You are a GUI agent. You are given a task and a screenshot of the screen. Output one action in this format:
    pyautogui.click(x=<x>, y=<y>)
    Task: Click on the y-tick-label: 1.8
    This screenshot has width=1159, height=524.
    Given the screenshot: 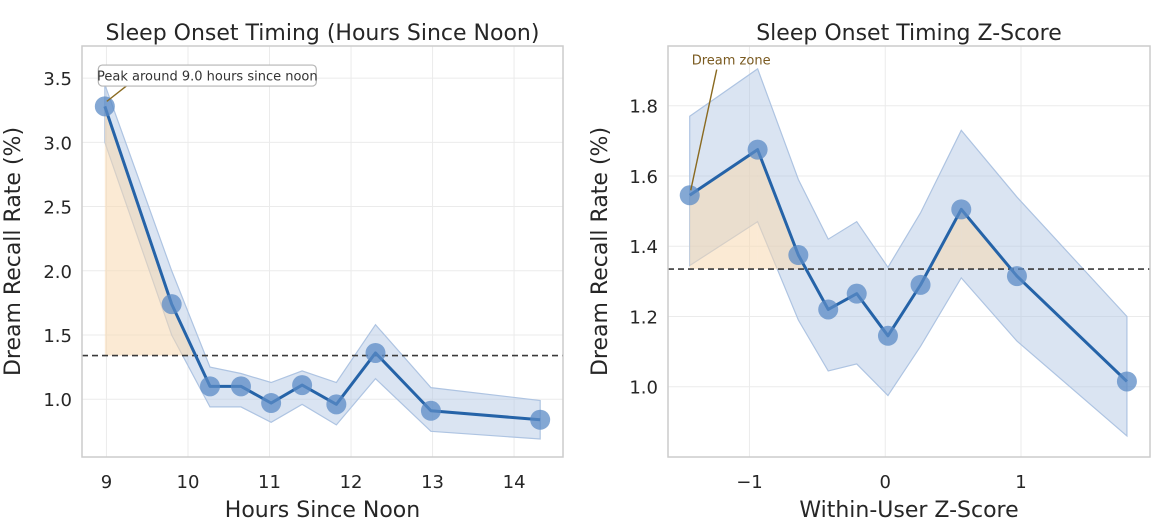 What is the action you would take?
    pyautogui.click(x=643, y=107)
    